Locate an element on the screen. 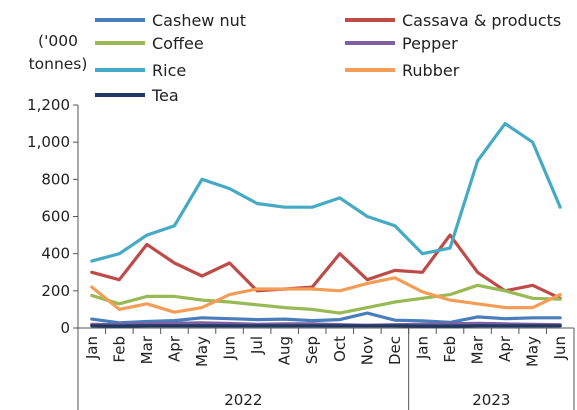 The height and width of the screenshot is (410, 577). series-line-coffee is located at coordinates (326, 299).